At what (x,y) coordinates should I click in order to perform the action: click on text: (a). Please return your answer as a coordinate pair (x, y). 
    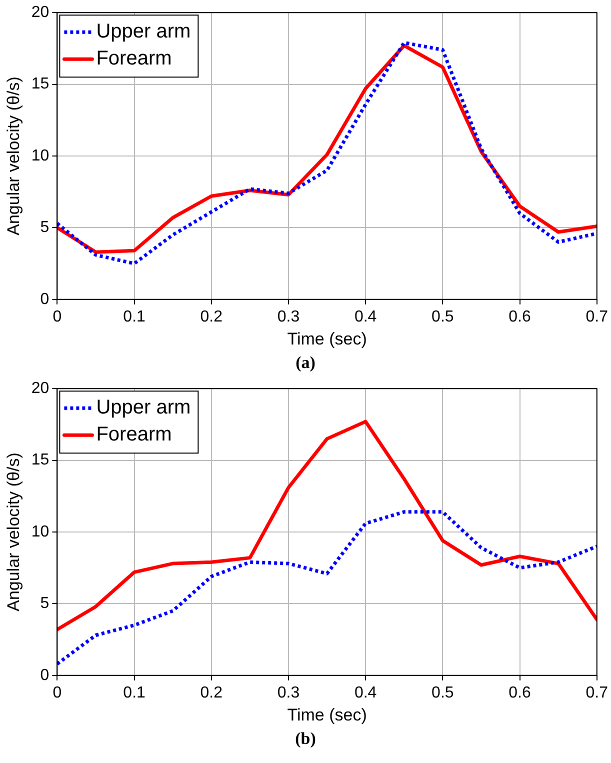
    Looking at the image, I should click on (305, 363).